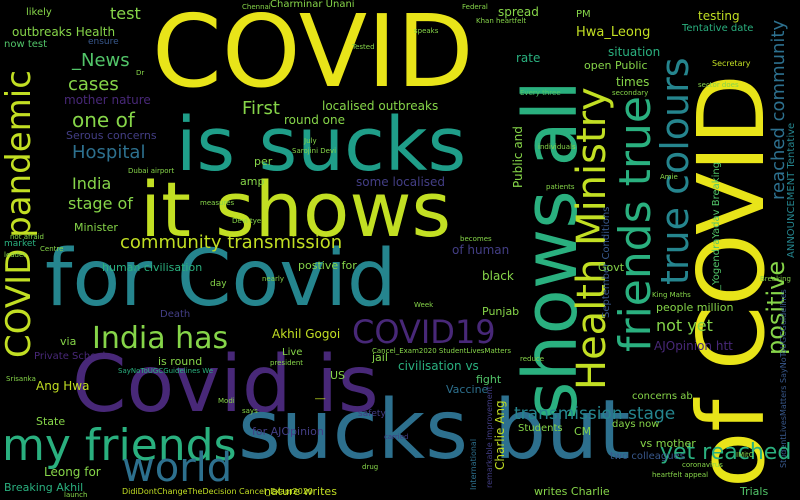 This screenshot has height=500, width=800. What do you see at coordinates (313, 55) in the screenshot?
I see `word-covid: COVID` at bounding box center [313, 55].